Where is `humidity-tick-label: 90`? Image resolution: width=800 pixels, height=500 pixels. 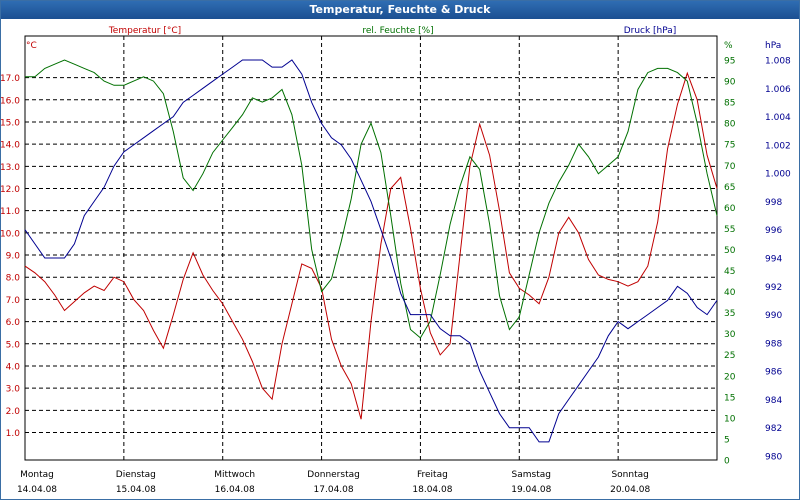
humidity-tick-label: 90 is located at coordinates (730, 83).